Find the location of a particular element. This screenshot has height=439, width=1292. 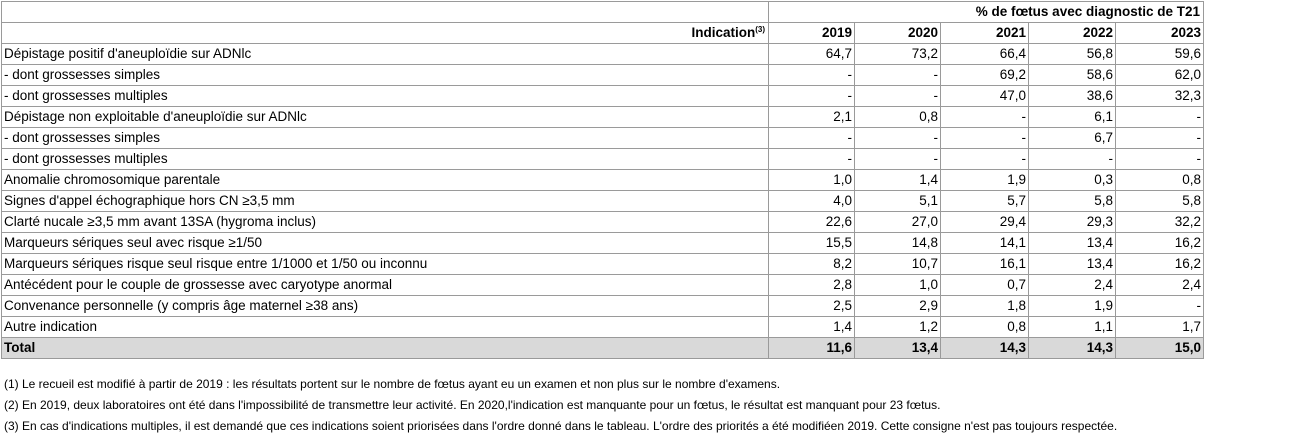

value-cell-2021: 14,1 is located at coordinates (984, 243).